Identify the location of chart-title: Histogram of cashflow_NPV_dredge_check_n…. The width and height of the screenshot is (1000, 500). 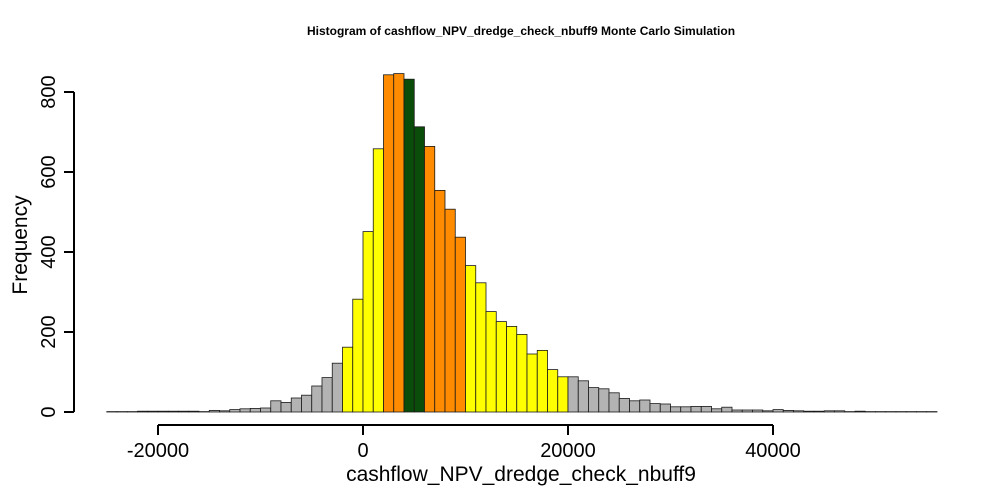
(521, 31).